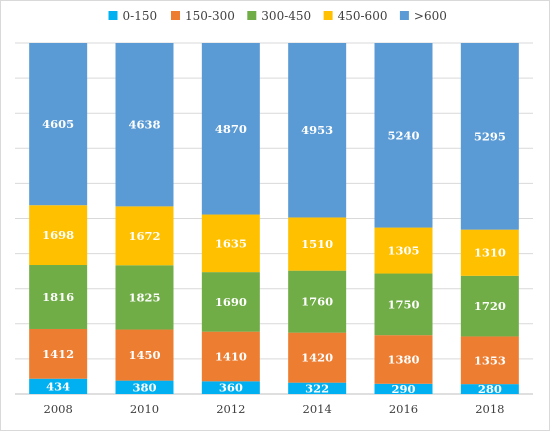 The height and width of the screenshot is (431, 550). I want to click on legend-item-600: >600, so click(423, 16).